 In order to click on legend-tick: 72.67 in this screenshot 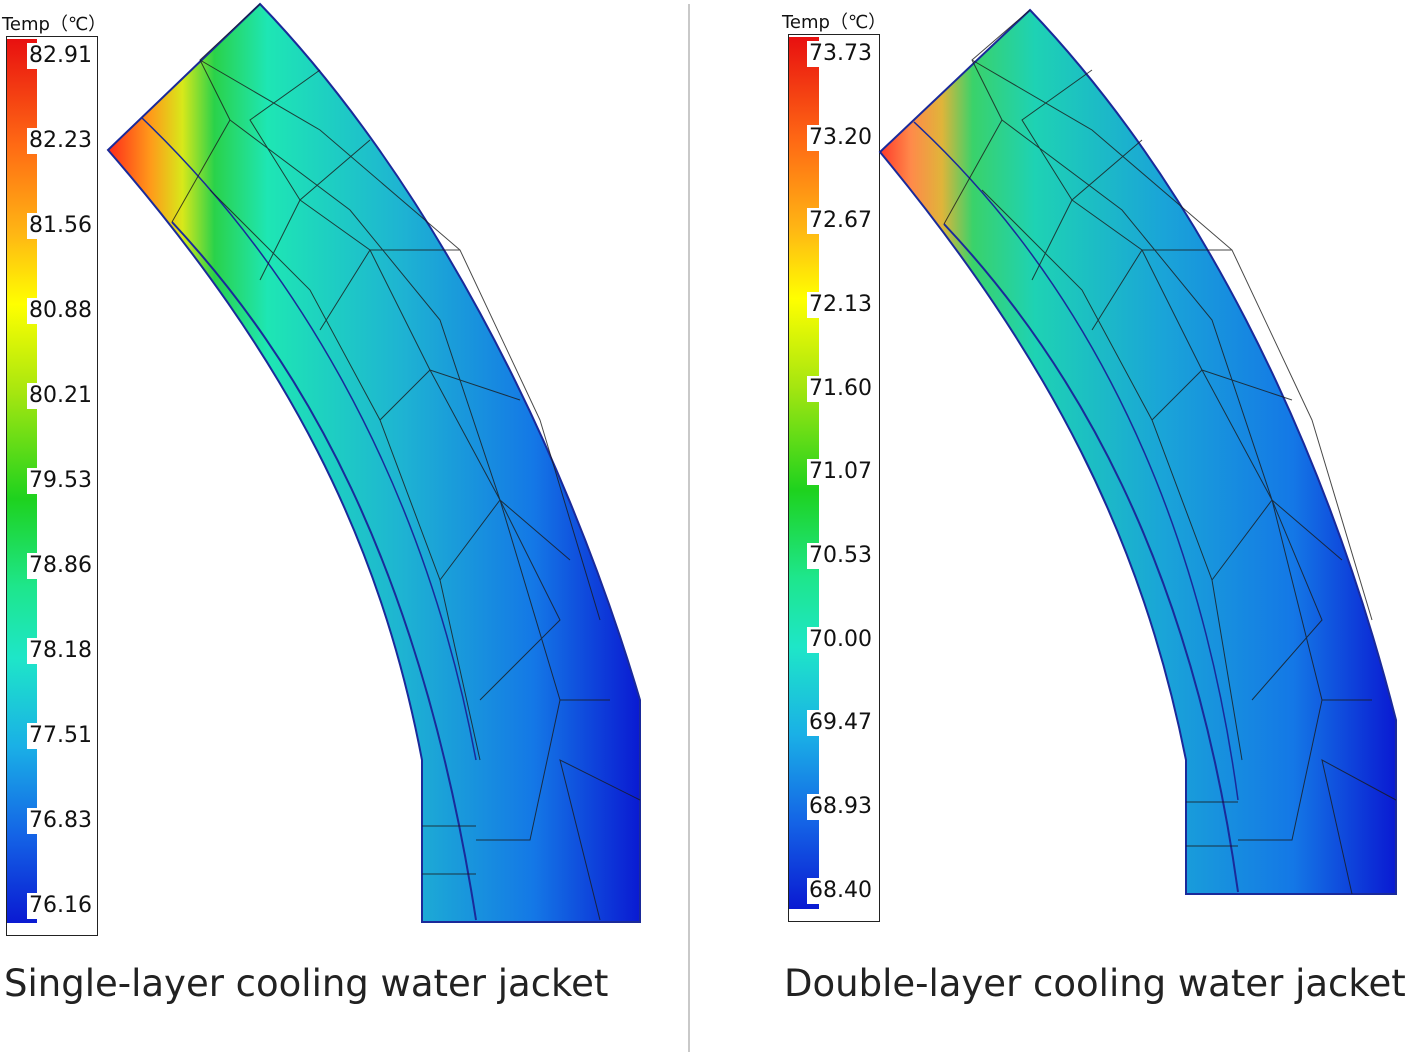, I will do `click(840, 221)`.